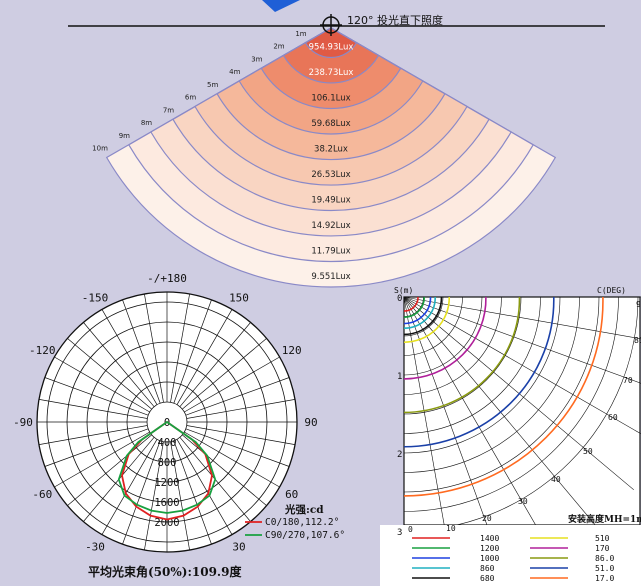 This screenshot has width=641, height=586. I want to click on fan-height-label: 1m, so click(300, 34).